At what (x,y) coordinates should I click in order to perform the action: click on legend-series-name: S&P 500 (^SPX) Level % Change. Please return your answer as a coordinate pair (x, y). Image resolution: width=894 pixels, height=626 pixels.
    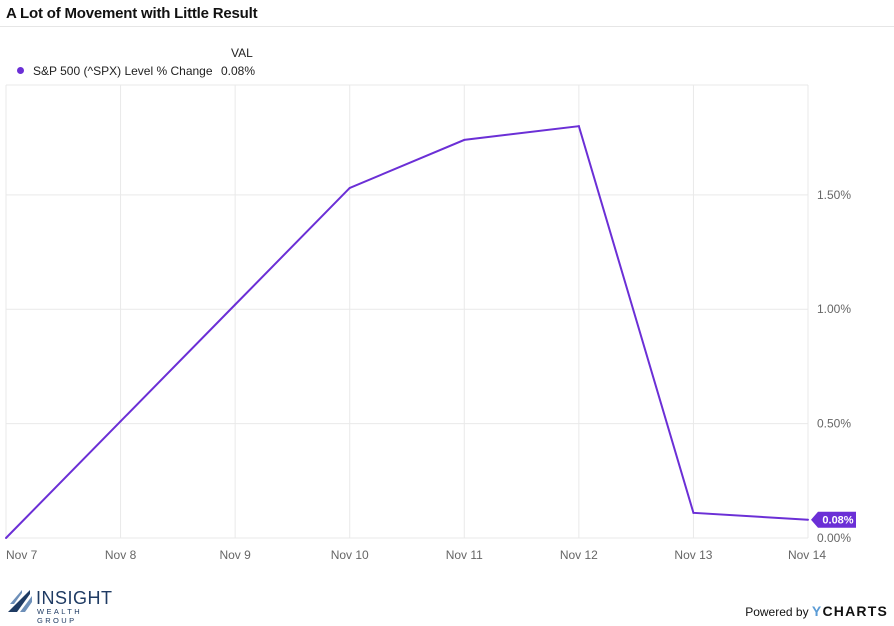
    Looking at the image, I should click on (123, 71).